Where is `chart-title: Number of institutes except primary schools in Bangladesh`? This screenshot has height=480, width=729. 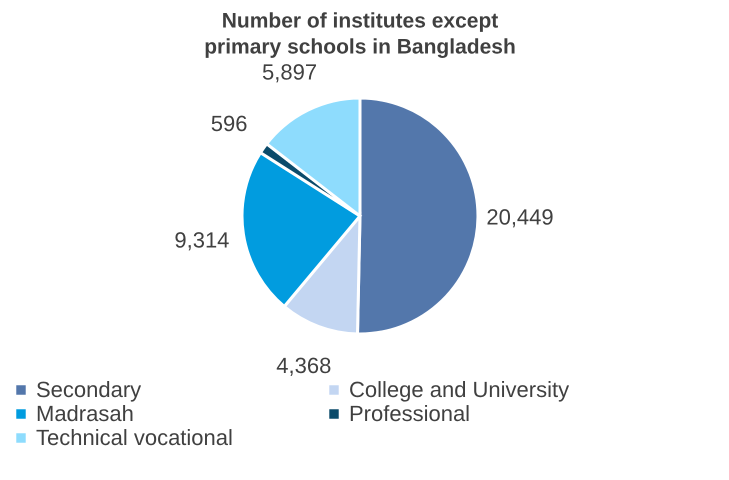
chart-title: Number of institutes except primary schools in Bangladesh is located at coordinates (360, 33).